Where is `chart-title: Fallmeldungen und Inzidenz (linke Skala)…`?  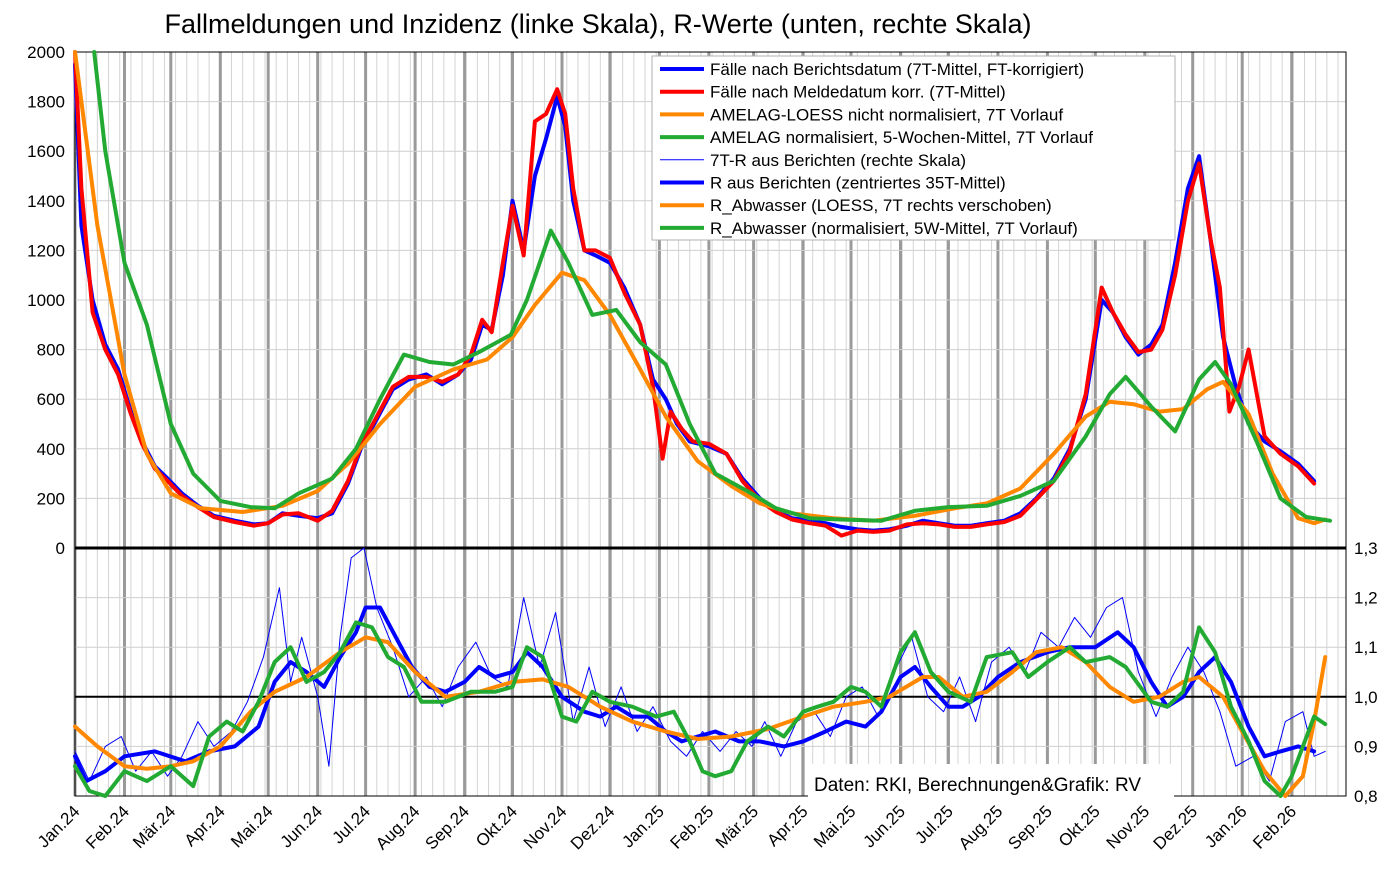
chart-title: Fallmeldungen und Inzidenz (linke Skala)… is located at coordinates (598, 24).